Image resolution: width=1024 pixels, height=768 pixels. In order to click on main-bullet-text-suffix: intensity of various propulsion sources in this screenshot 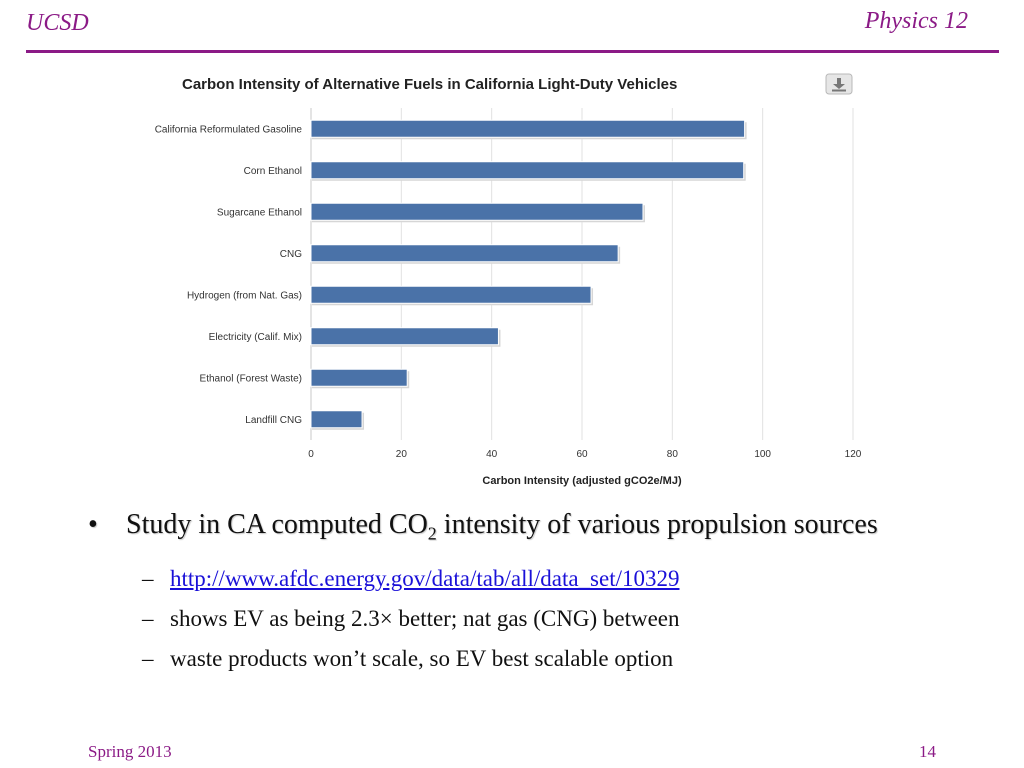, I will do `click(657, 524)`.